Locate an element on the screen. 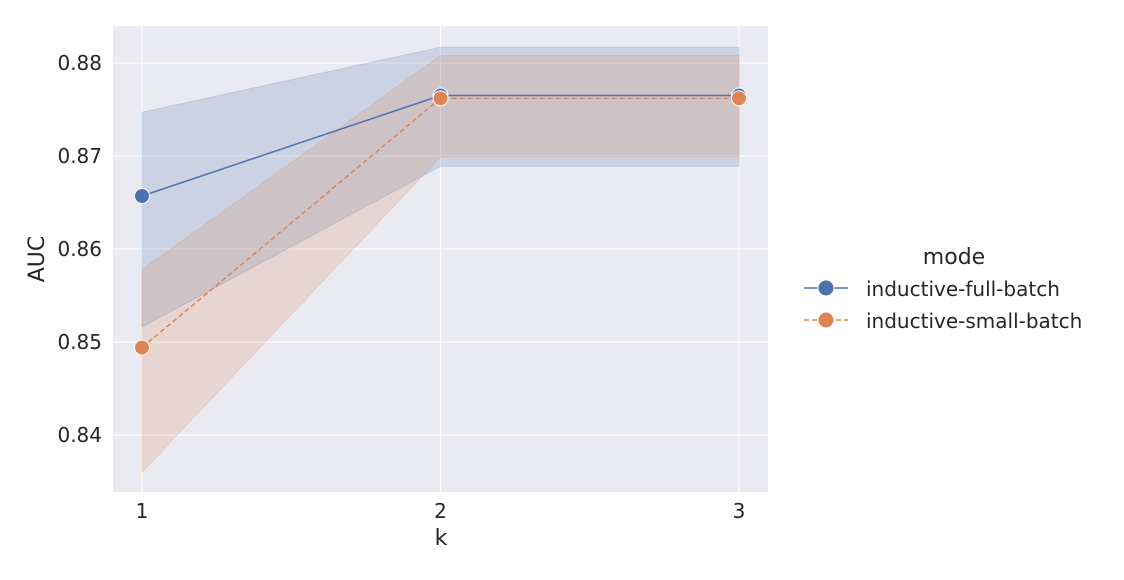 The image size is (1124, 580). x-axis-label: k is located at coordinates (441, 538).